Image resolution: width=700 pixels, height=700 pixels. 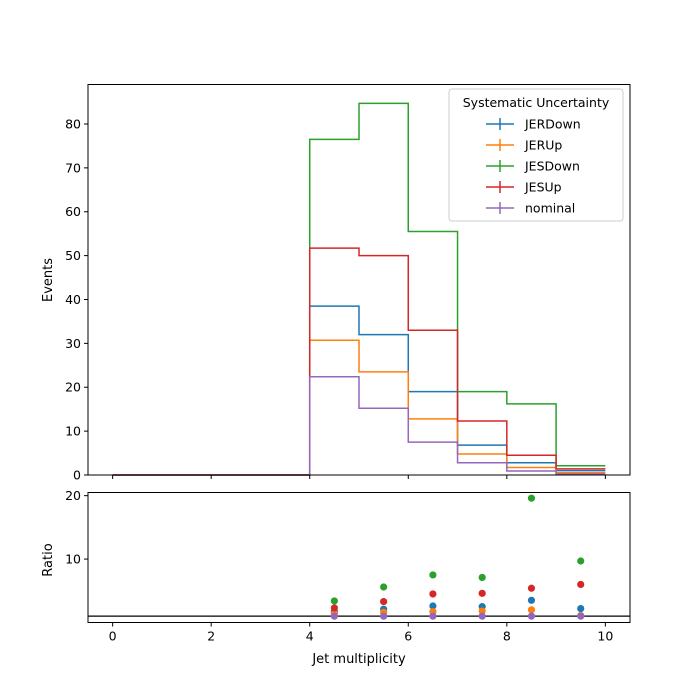 What do you see at coordinates (73, 431) in the screenshot?
I see `y-tick-label: 10` at bounding box center [73, 431].